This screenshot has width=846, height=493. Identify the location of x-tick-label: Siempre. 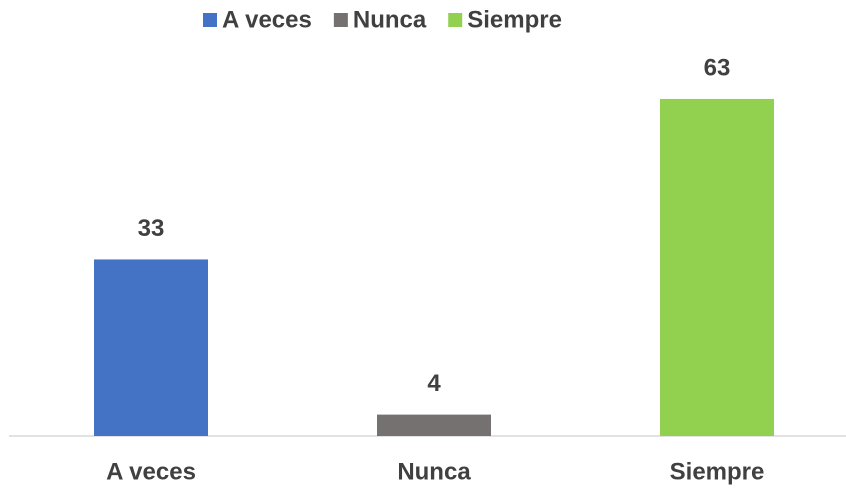
(717, 471).